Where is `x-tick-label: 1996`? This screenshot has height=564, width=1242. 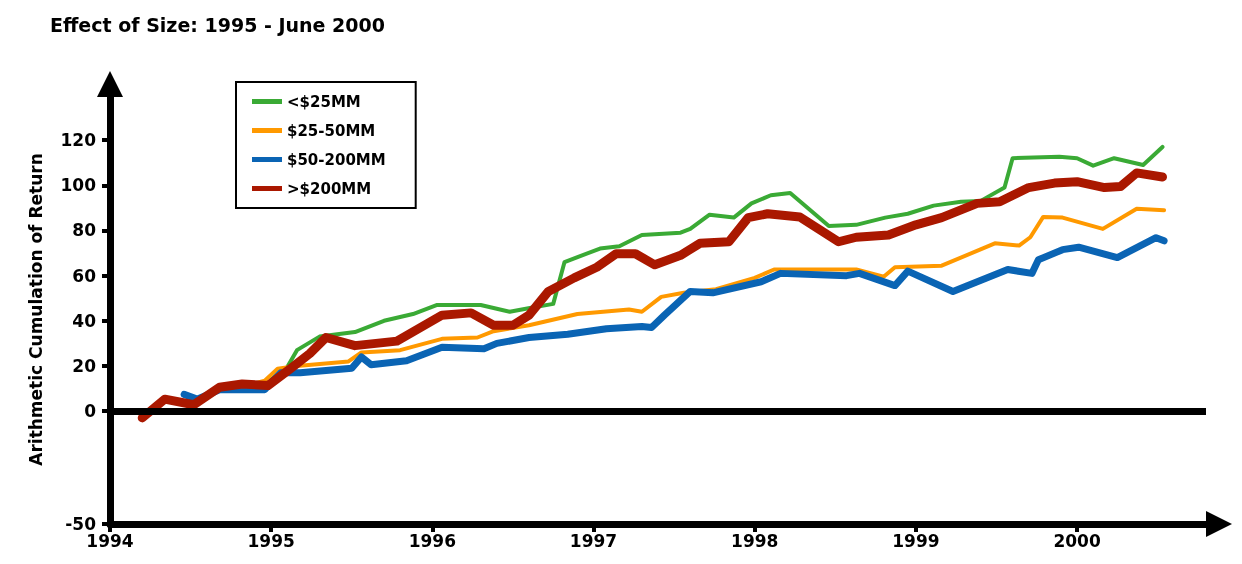
x-tick-label: 1996 is located at coordinates (432, 540).